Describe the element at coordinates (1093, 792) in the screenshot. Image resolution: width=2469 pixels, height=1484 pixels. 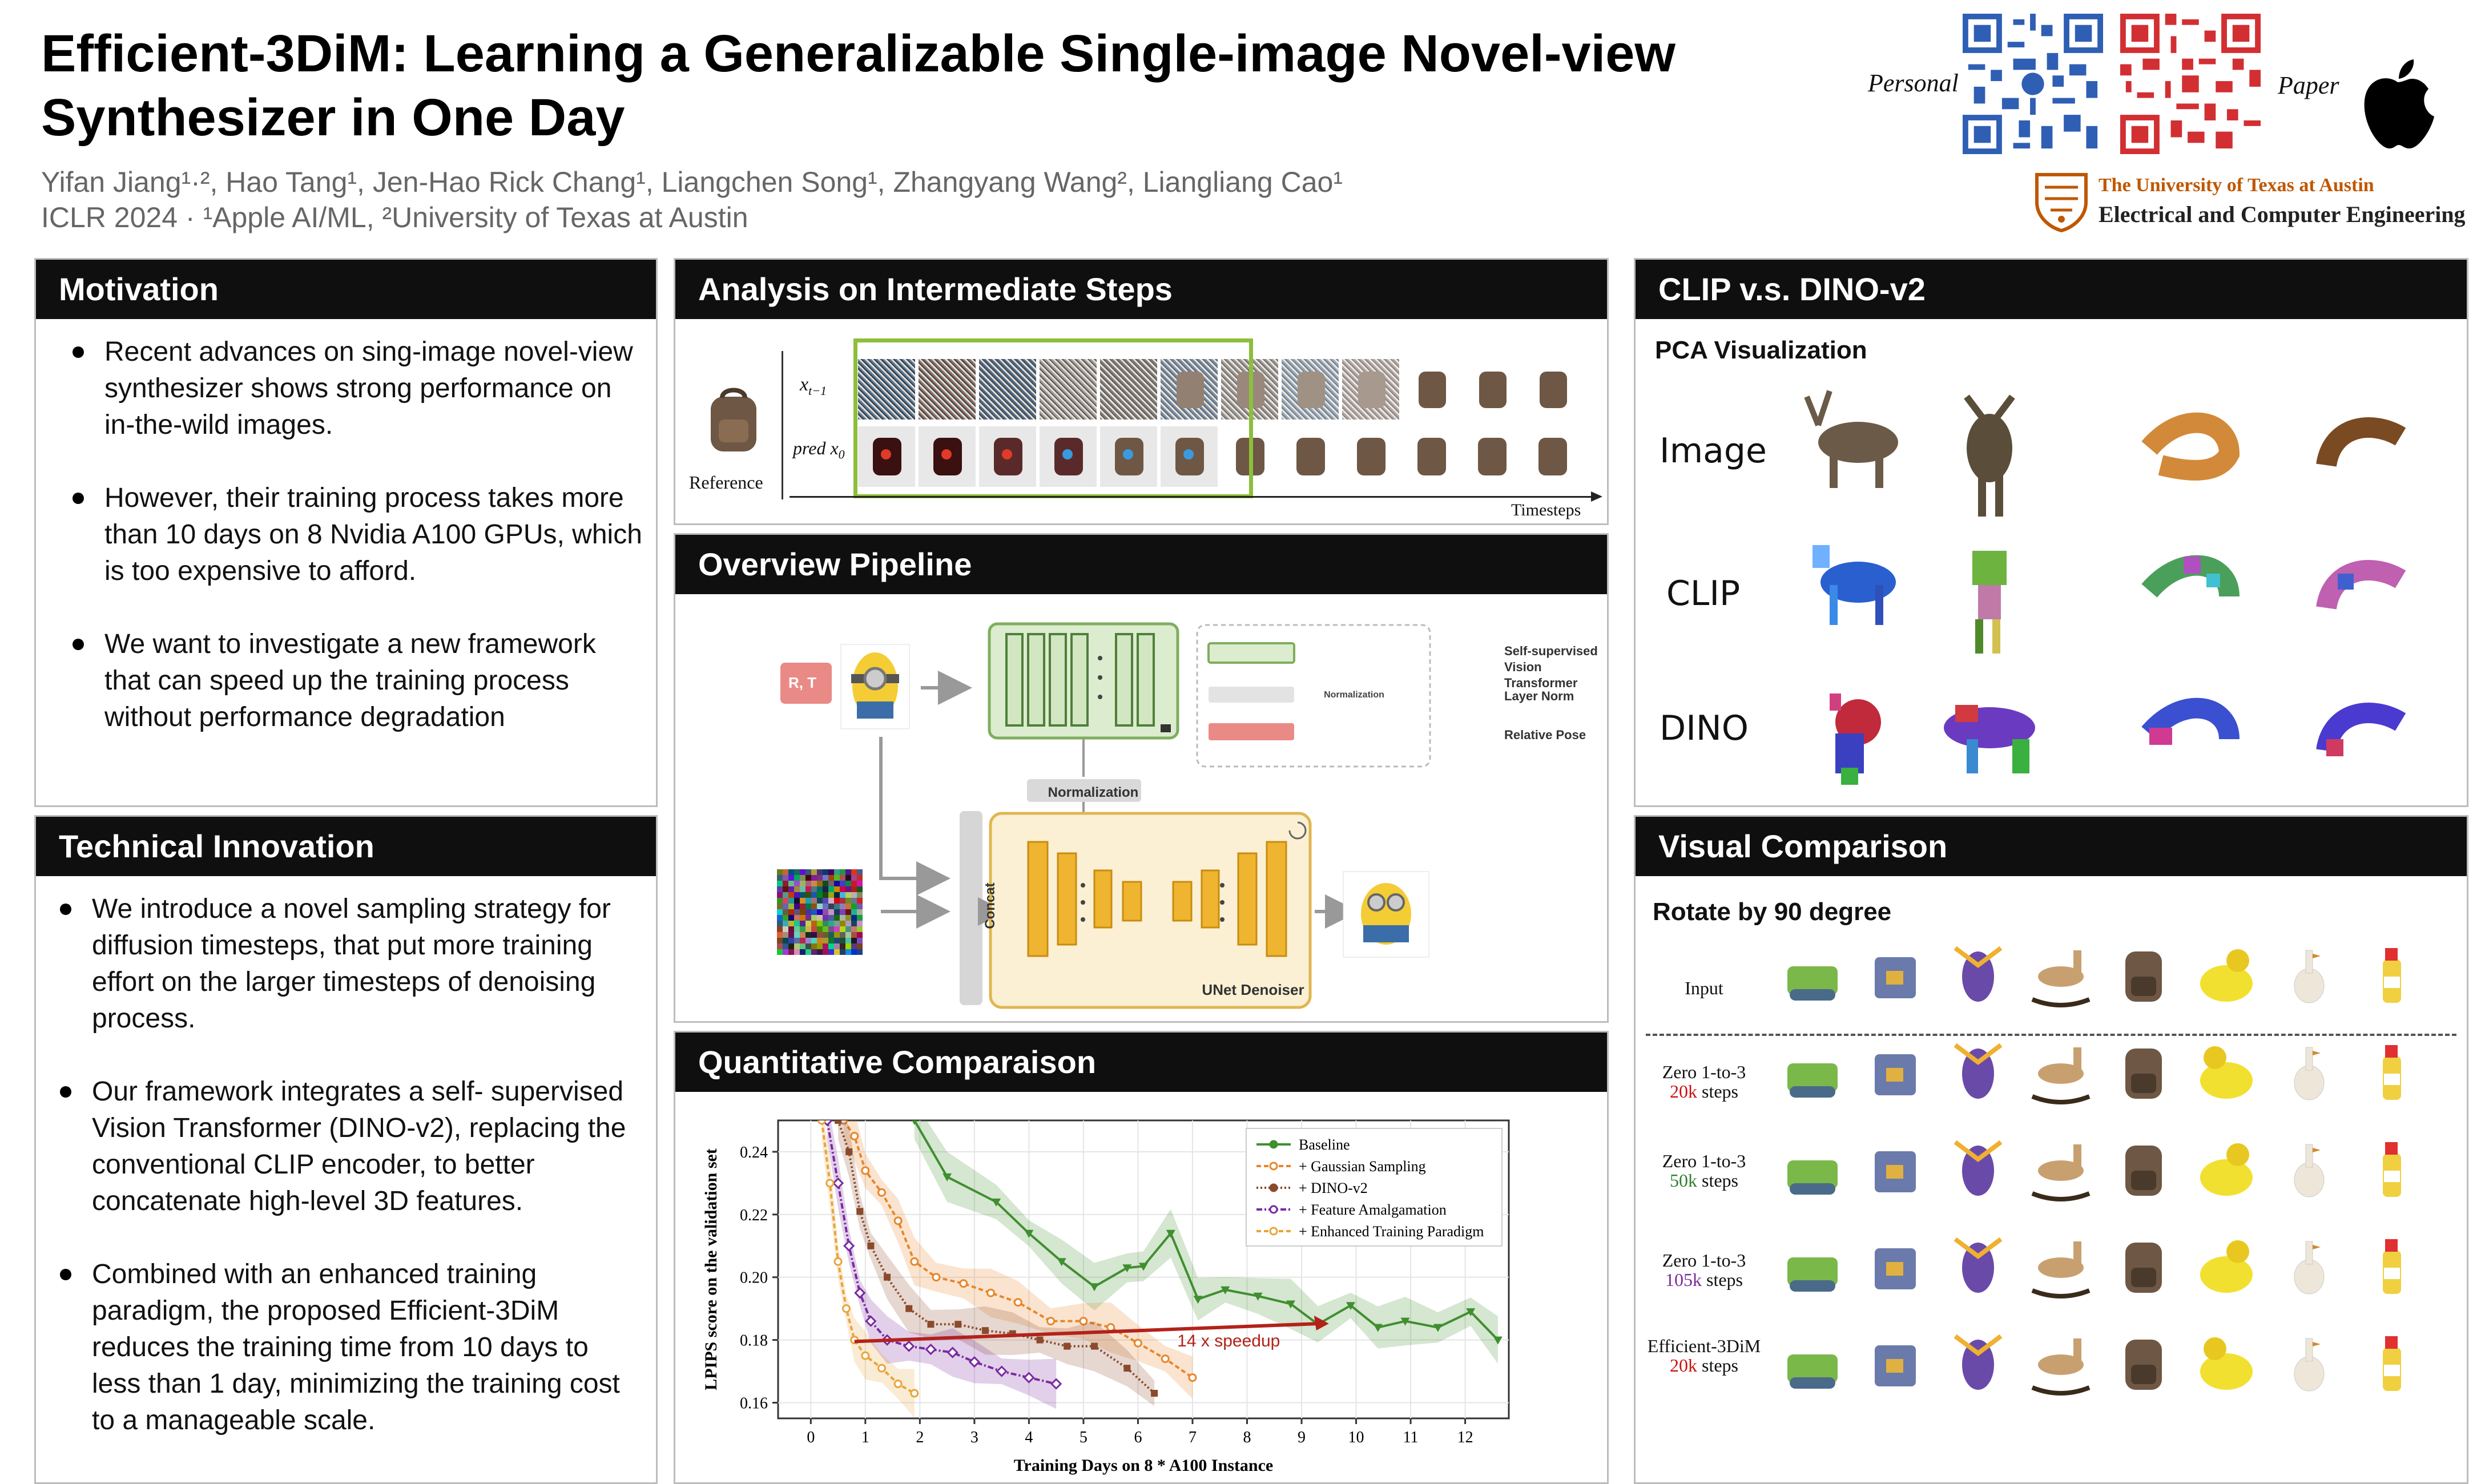
I see `normalization-label: Normalization` at that location.